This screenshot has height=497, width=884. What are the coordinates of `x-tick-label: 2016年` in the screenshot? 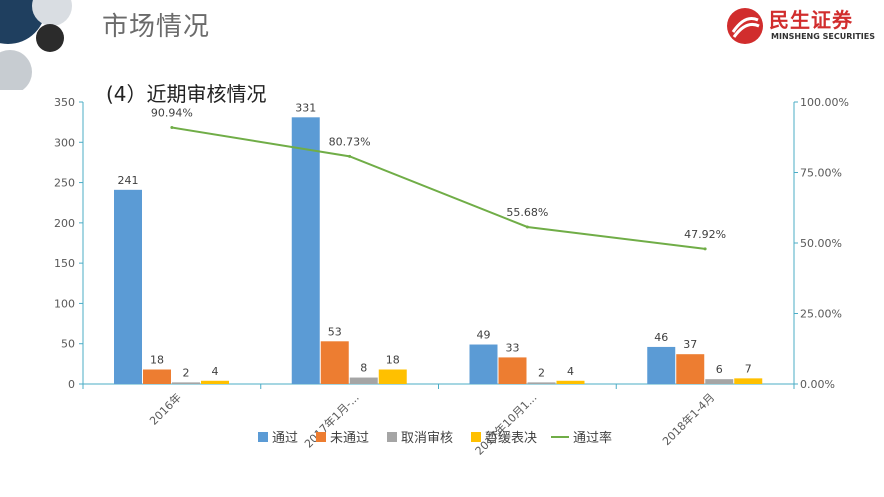 It's located at (165, 408).